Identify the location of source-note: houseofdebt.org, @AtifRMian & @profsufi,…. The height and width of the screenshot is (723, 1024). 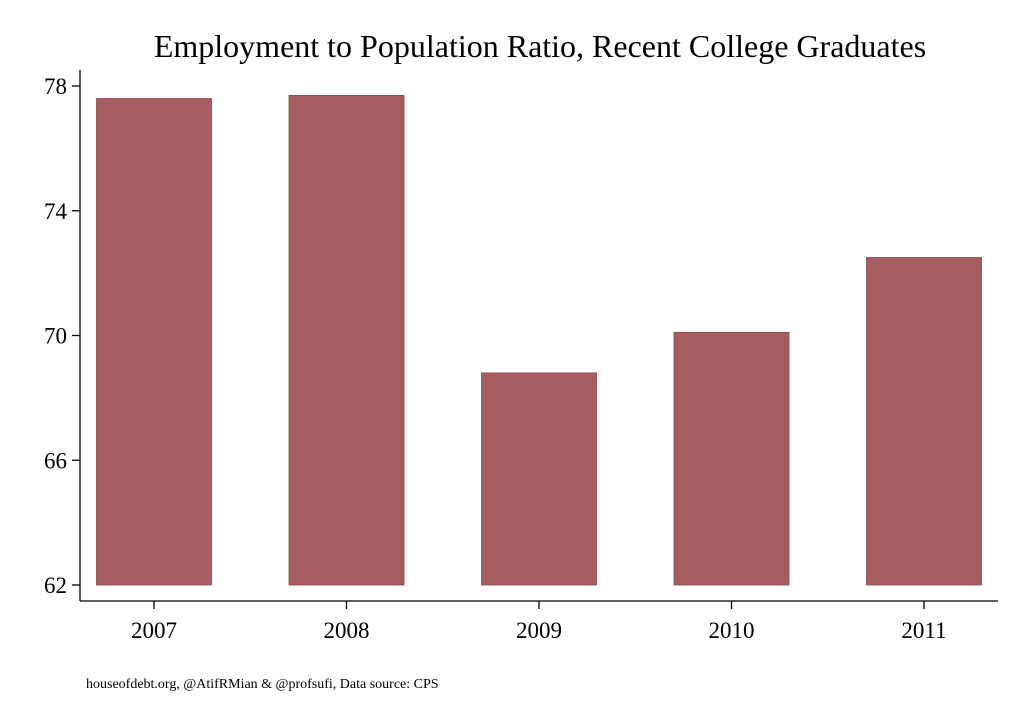
(262, 684).